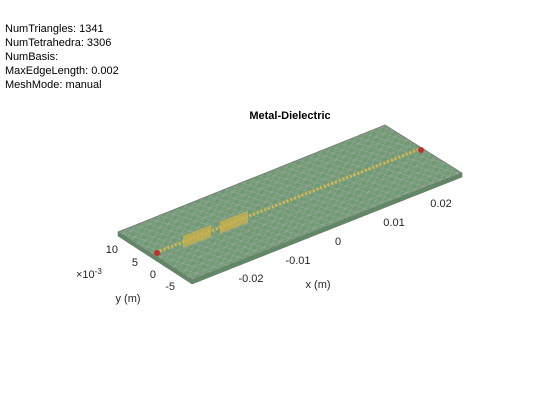 This screenshot has width=560, height=420. Describe the element at coordinates (317, 285) in the screenshot. I see `x-axis-label: x (m)` at that location.